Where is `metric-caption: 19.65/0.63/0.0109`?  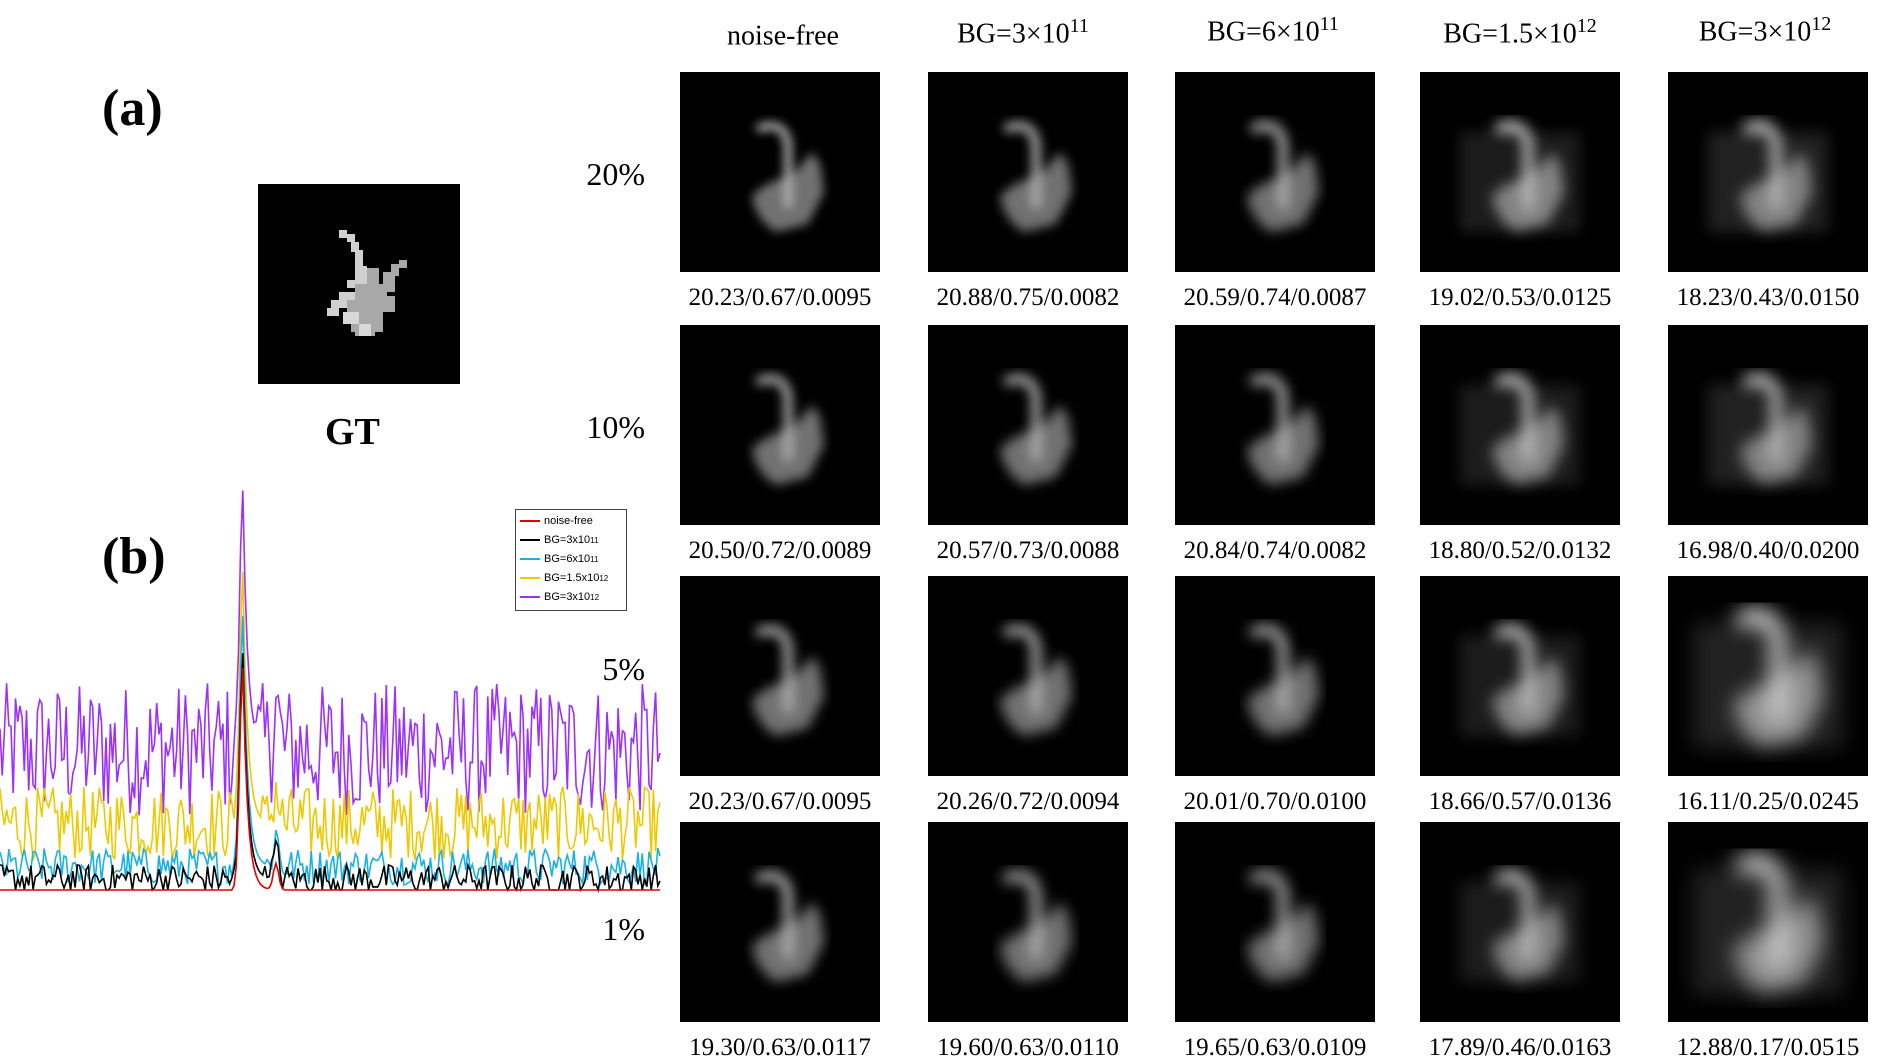 metric-caption: 19.65/0.63/0.0109 is located at coordinates (1275, 1047).